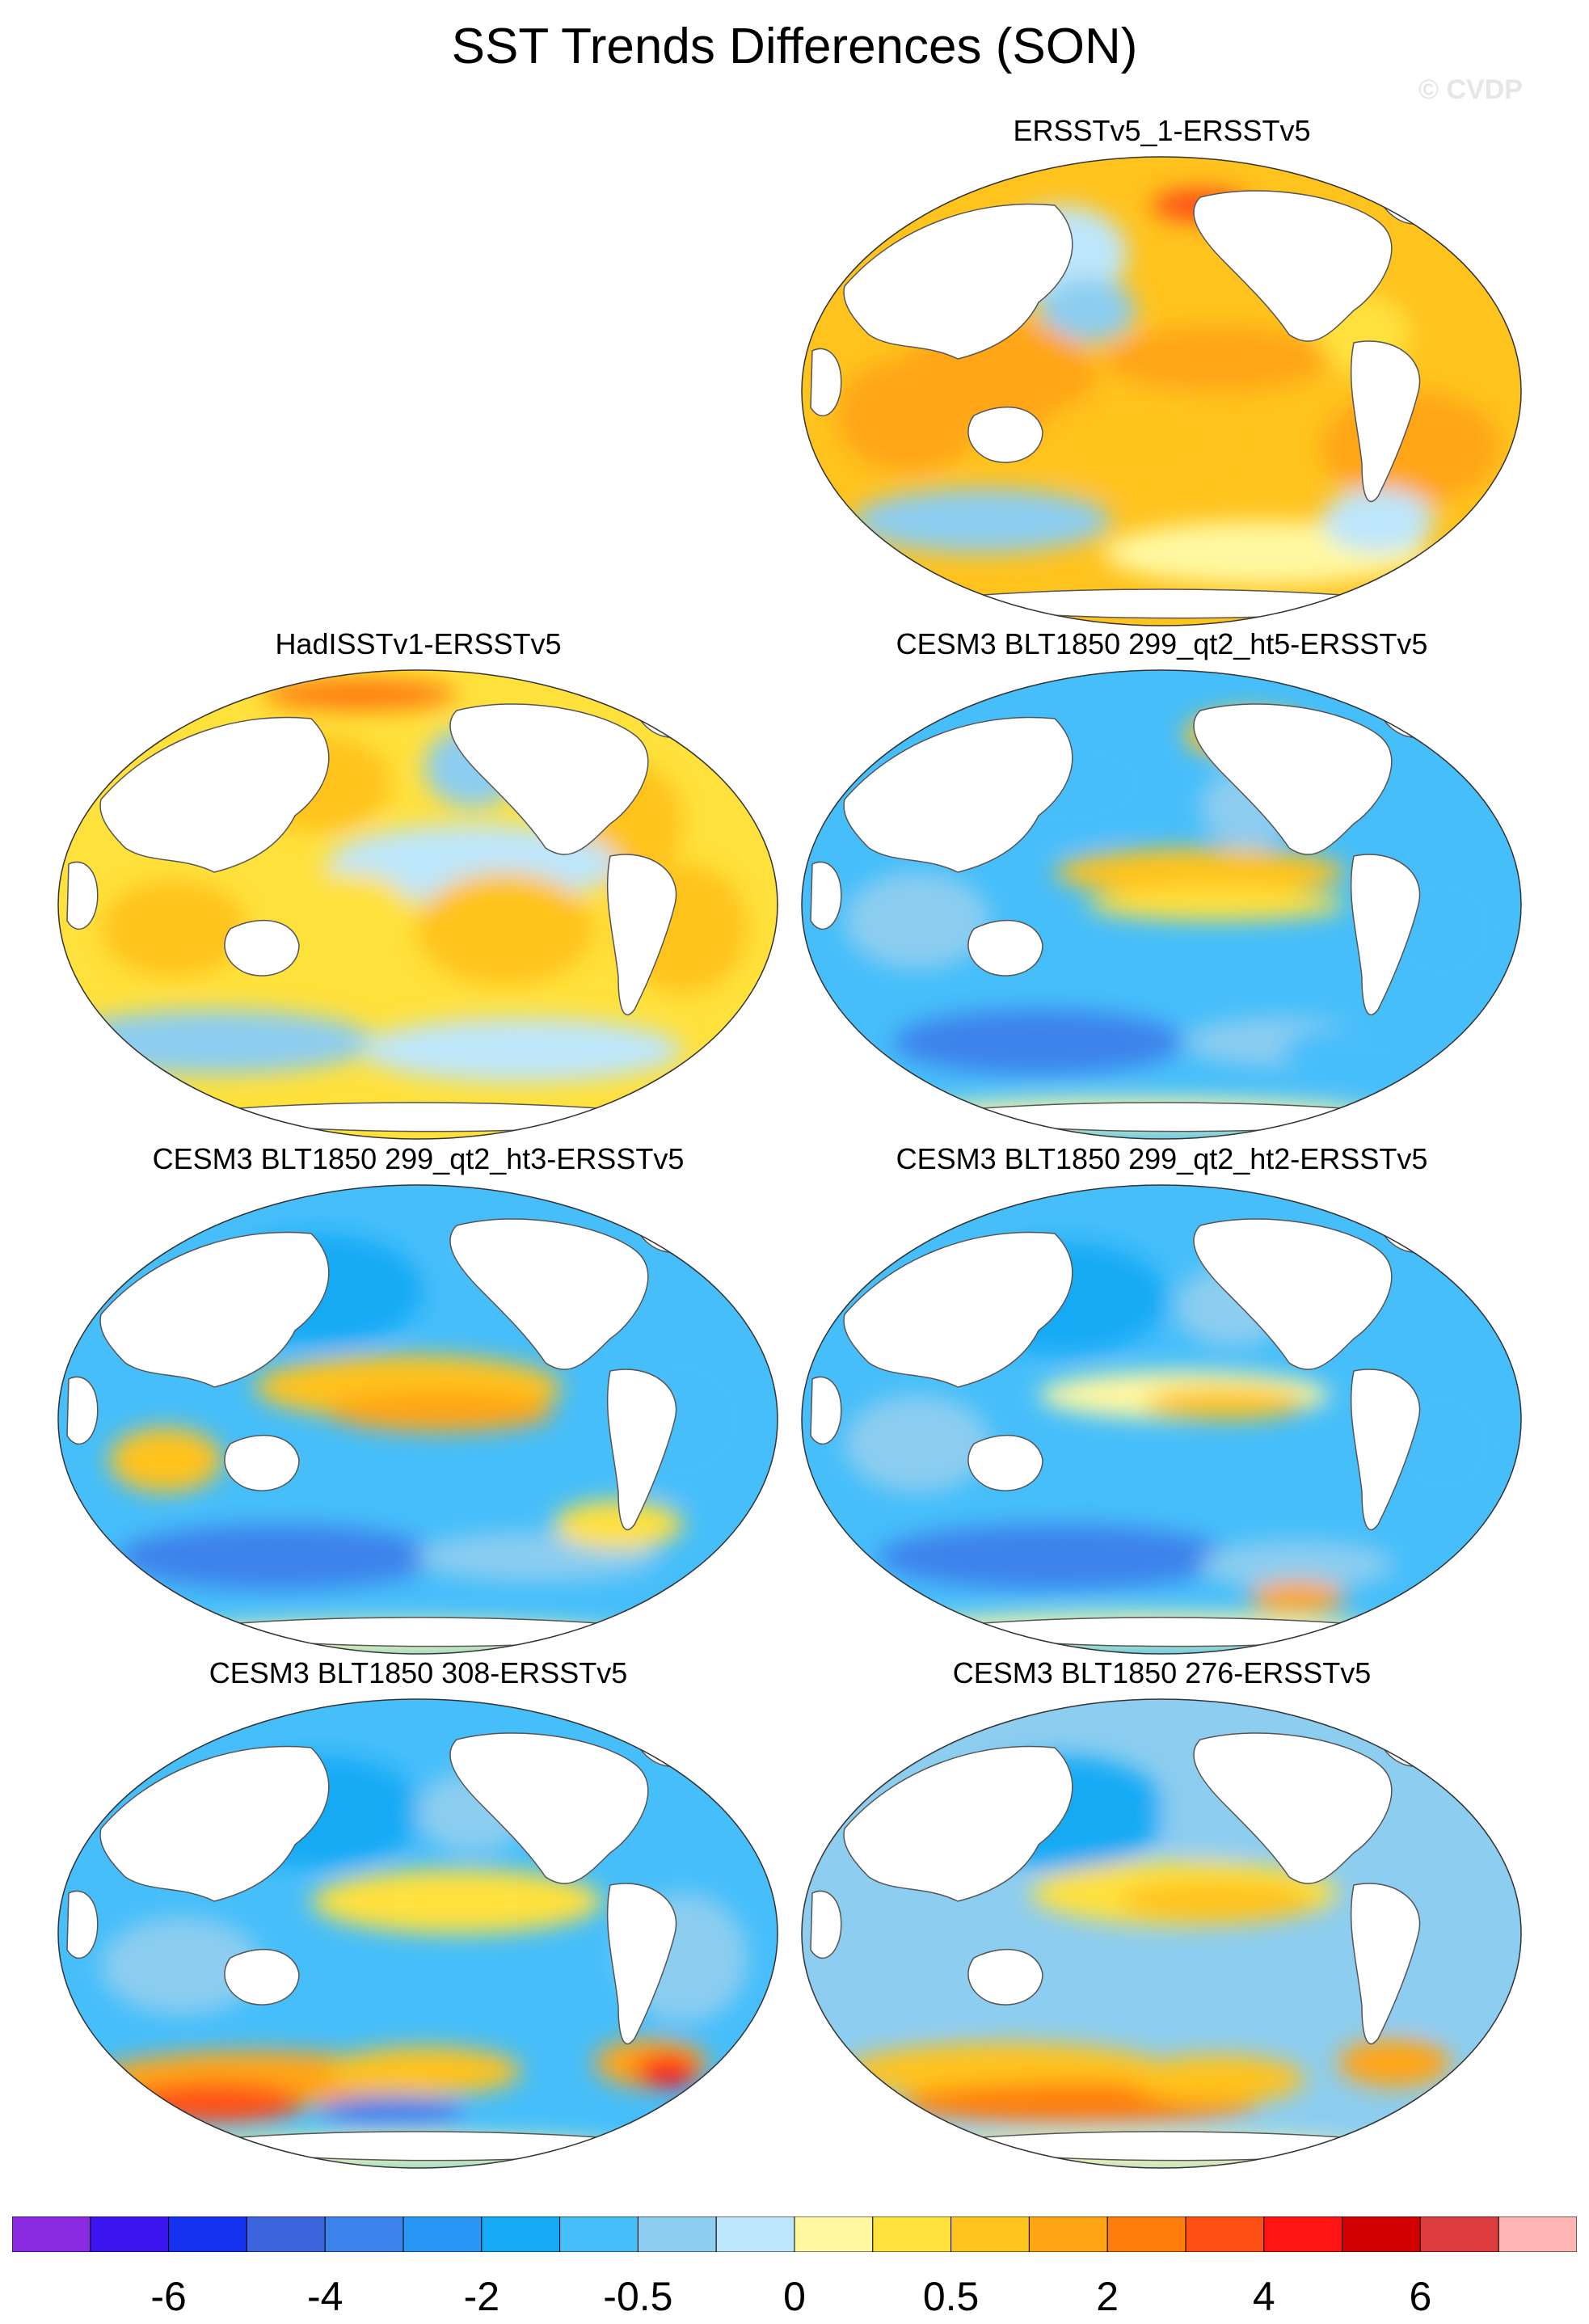 This screenshot has height=2324, width=1589. I want to click on panel-title: CESM3 BLT1850 299_qt2_ht2-ERSSTv5, so click(1162, 1159).